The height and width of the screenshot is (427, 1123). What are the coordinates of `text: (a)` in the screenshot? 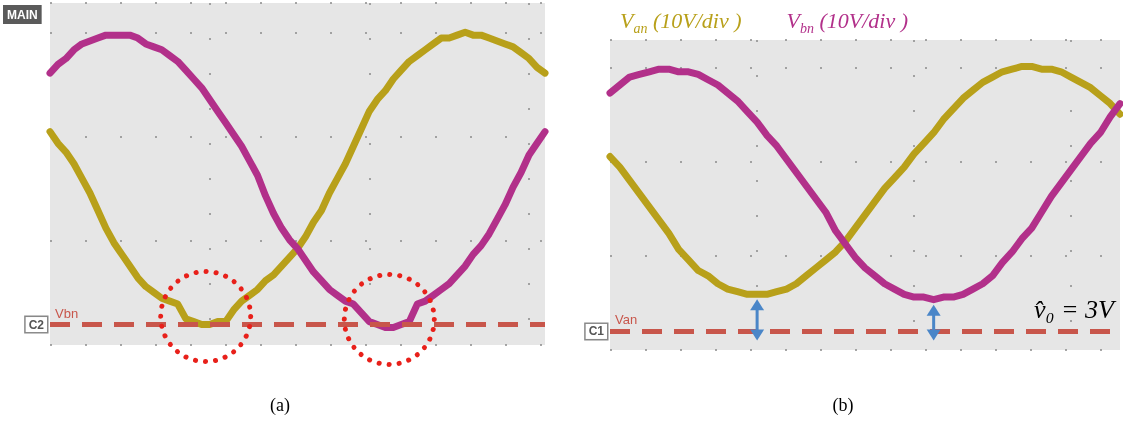 It's located at (280, 405).